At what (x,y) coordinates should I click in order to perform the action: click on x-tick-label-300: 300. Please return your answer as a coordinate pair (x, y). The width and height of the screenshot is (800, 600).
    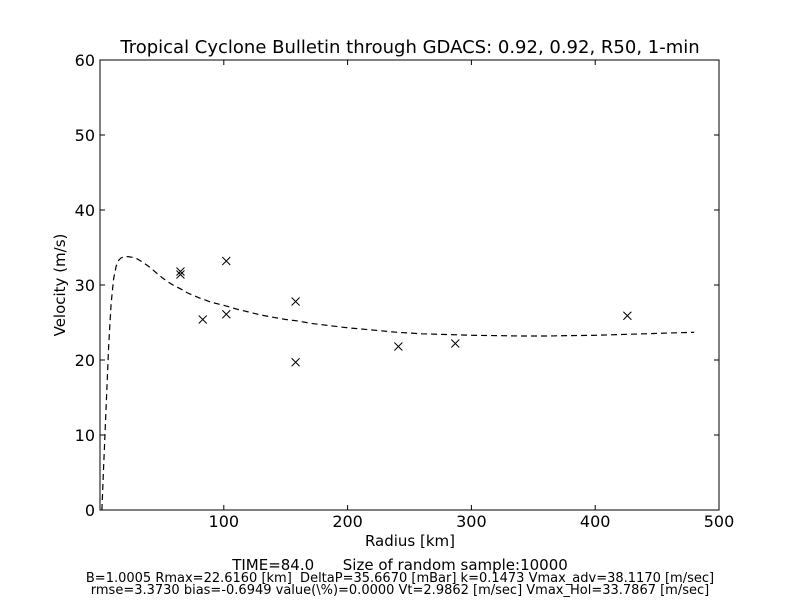
    Looking at the image, I should click on (471, 521).